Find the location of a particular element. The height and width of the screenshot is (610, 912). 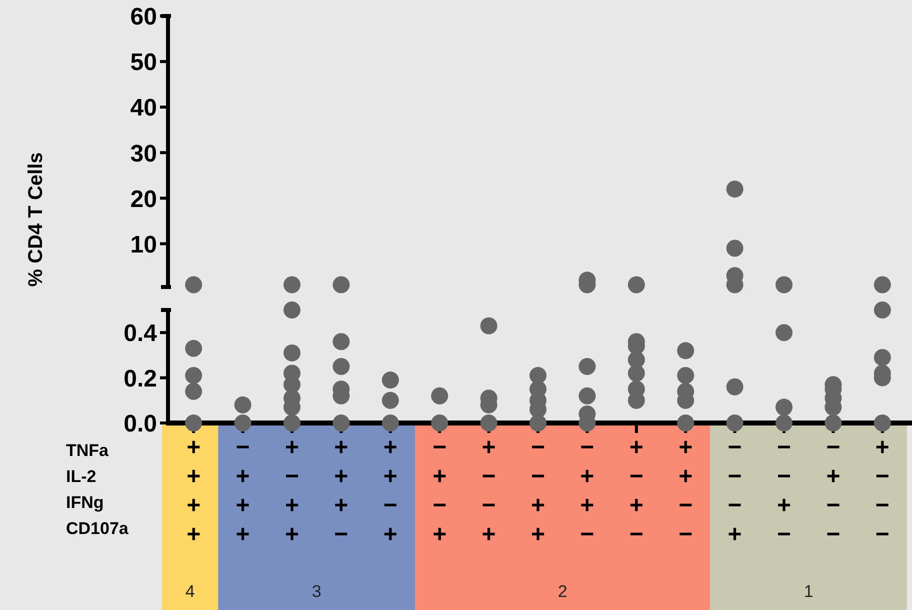

x-tick-label: −−−+ is located at coordinates (734, 492).